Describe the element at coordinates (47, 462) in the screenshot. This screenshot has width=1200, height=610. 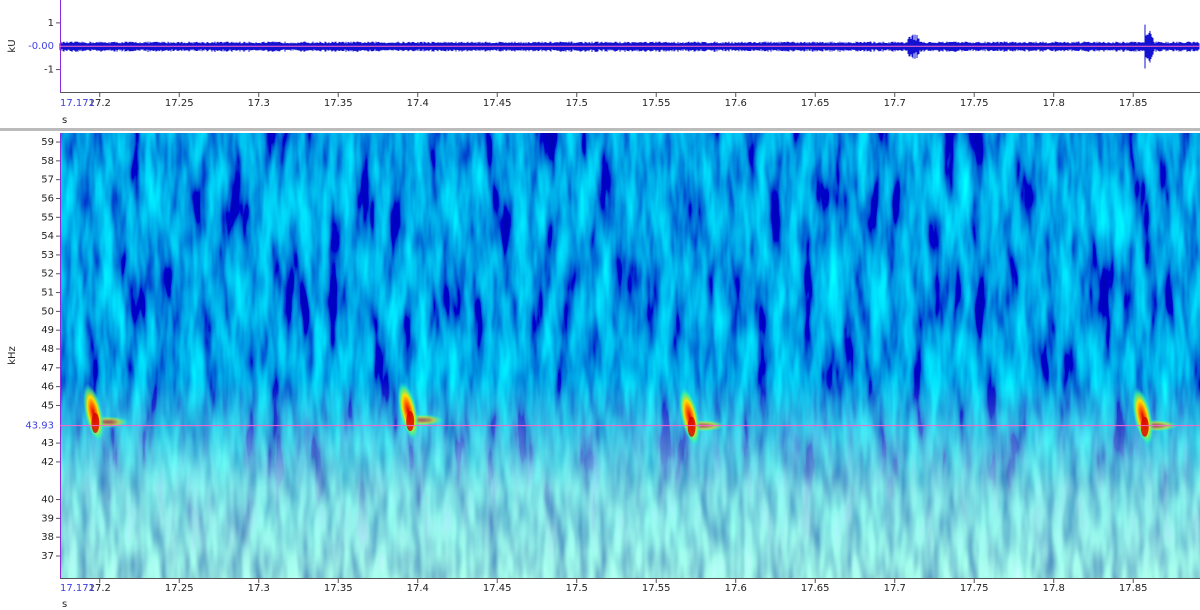
I see `y-tick-label: 42` at that location.